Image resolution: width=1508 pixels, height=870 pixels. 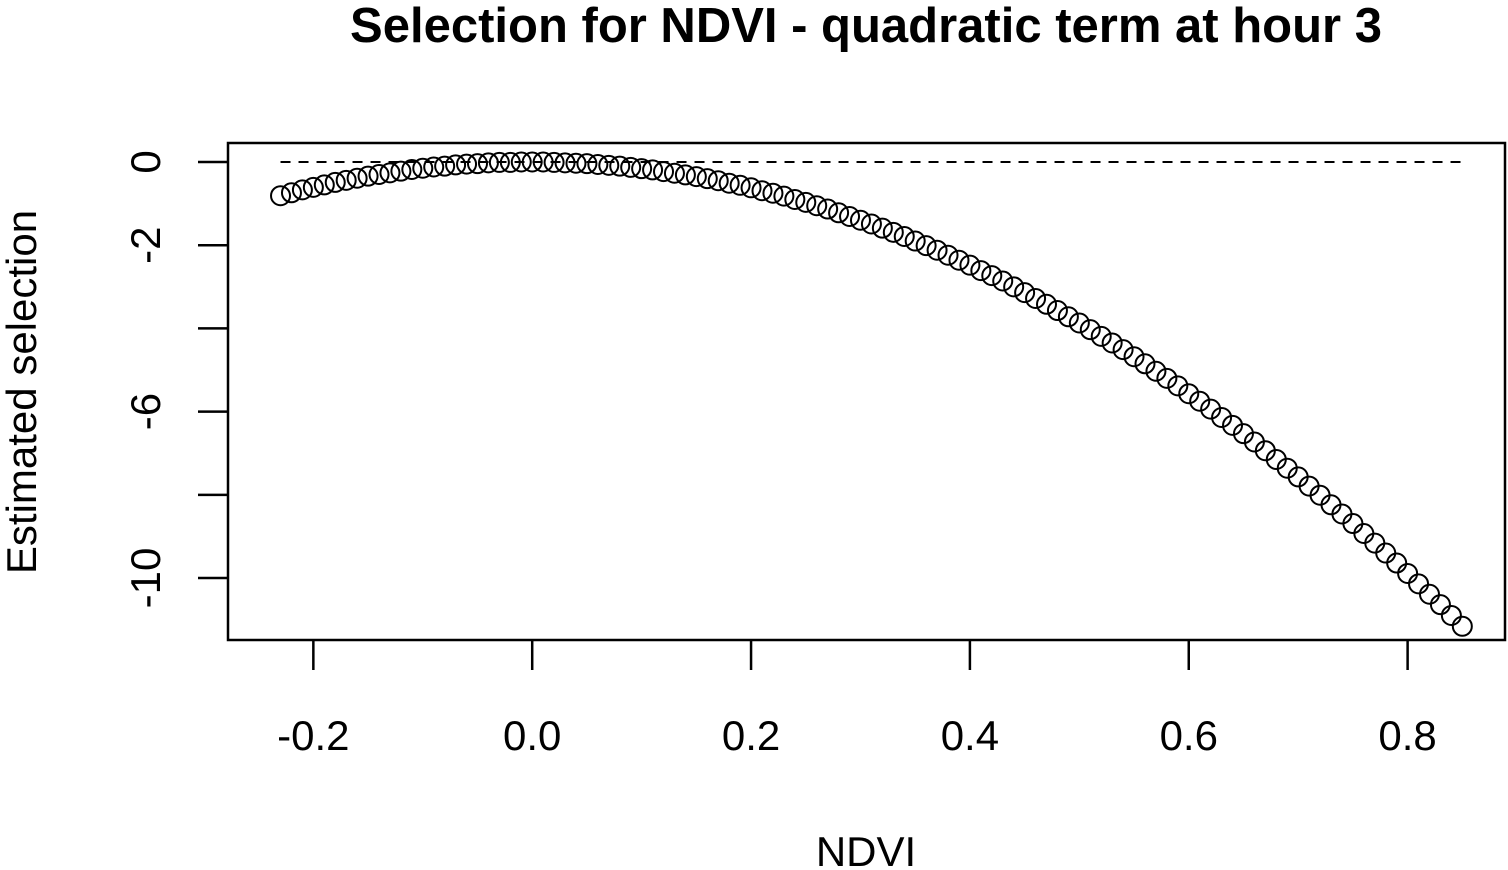 What do you see at coordinates (145, 161) in the screenshot?
I see `y-tick-label: 0` at bounding box center [145, 161].